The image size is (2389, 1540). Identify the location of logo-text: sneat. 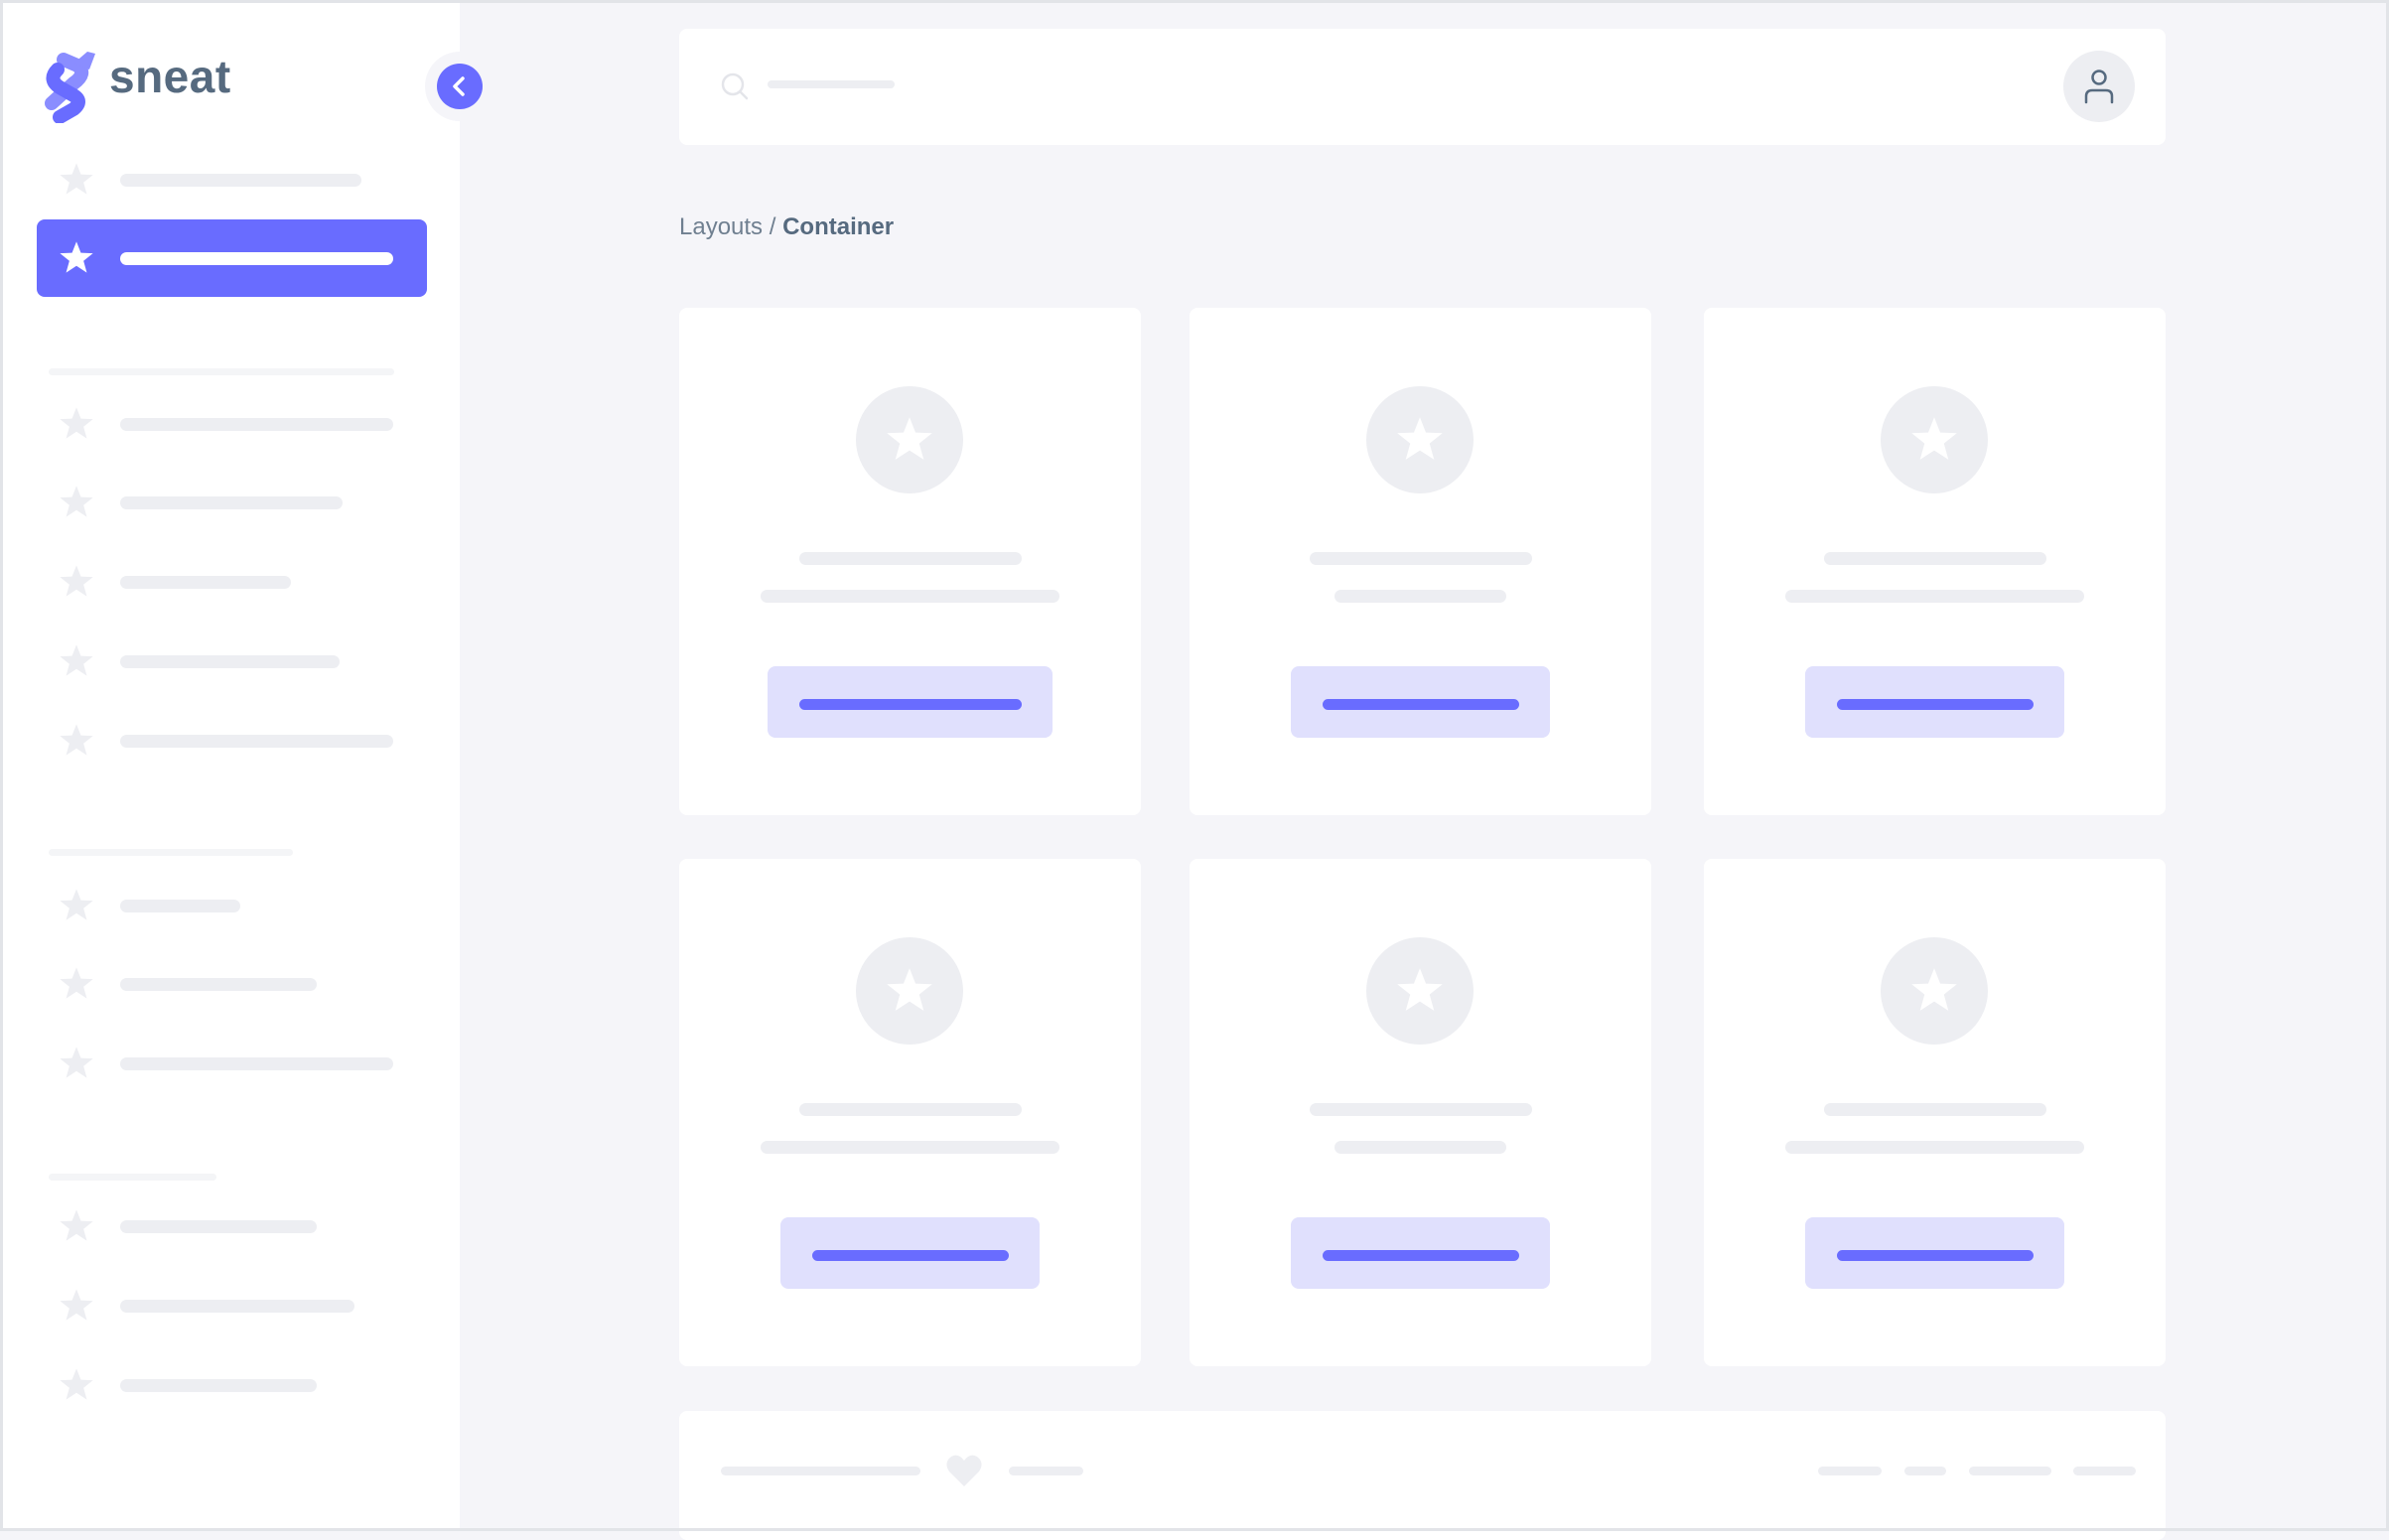
(170, 76).